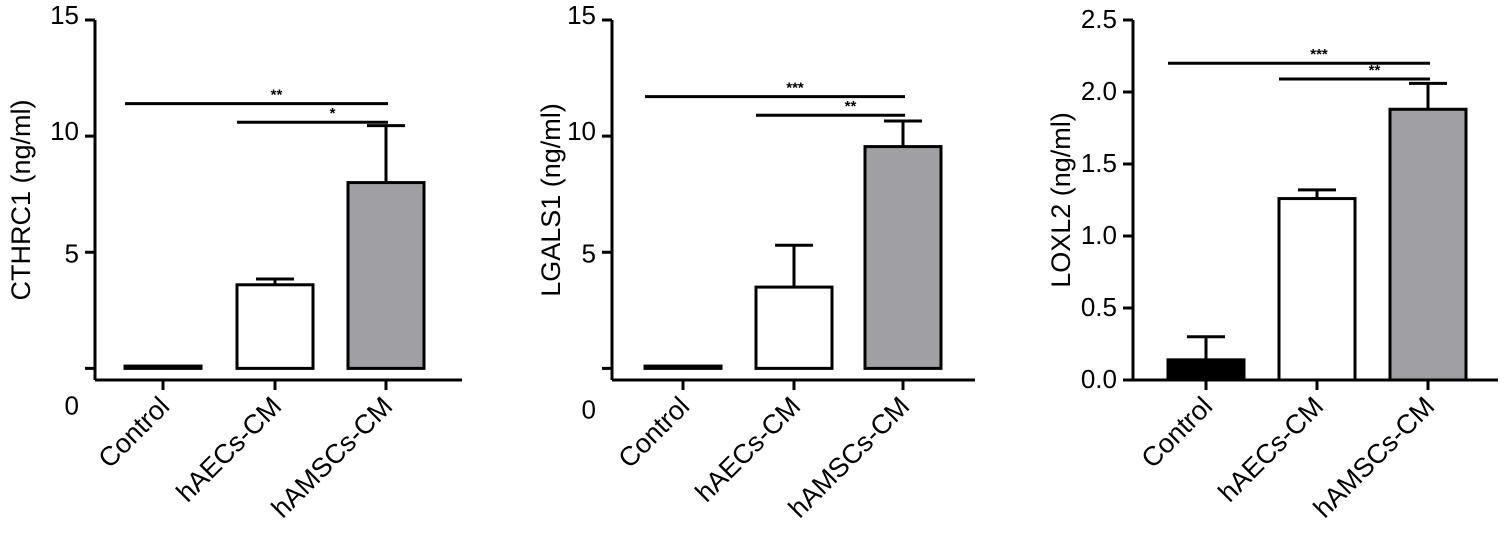 The height and width of the screenshot is (556, 1510). I want to click on y-tick-label: 0.5, so click(1099, 307).